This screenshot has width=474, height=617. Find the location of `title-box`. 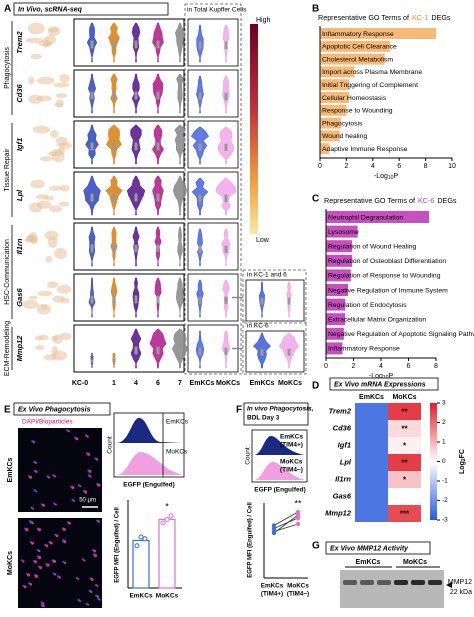

title-box is located at coordinates (378, 548).